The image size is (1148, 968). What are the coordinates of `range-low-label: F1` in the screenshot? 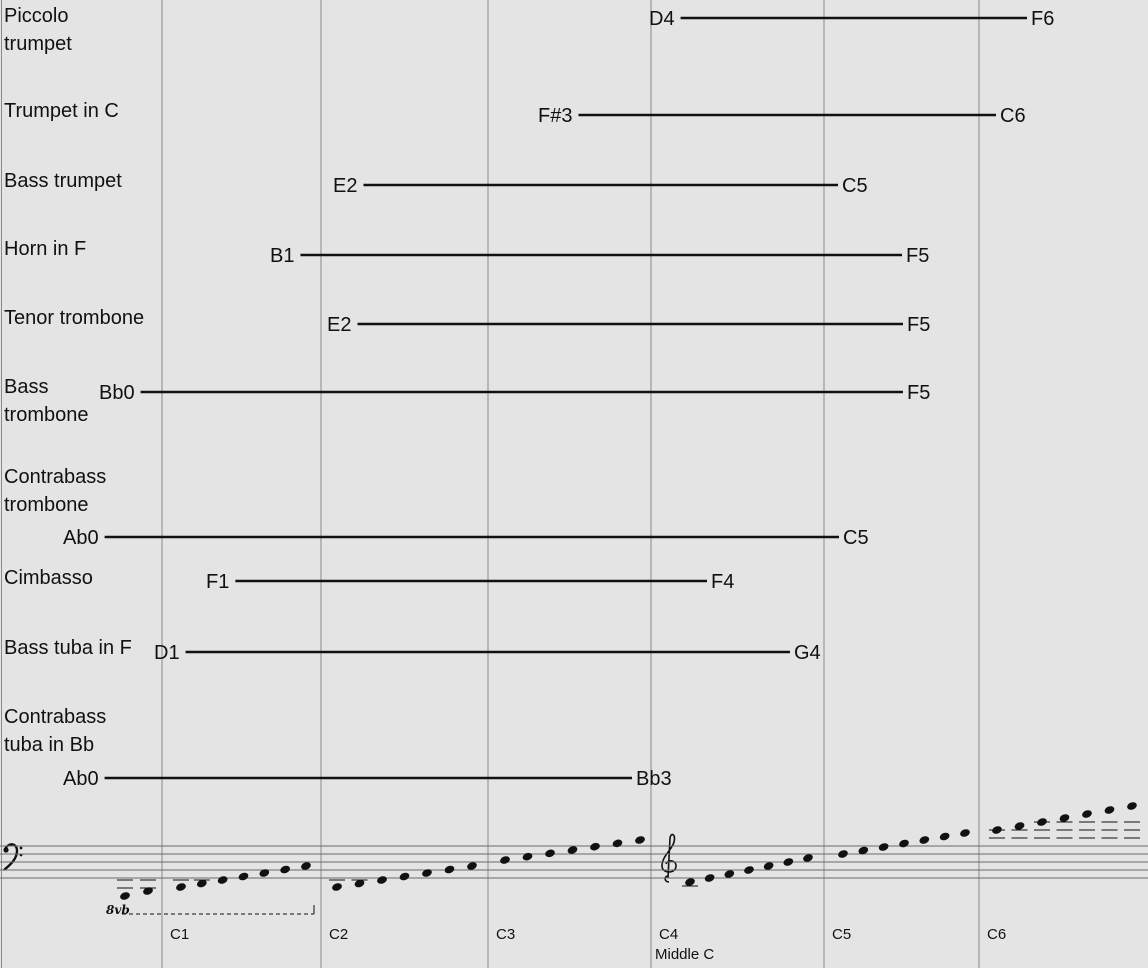 It's located at (217, 582).